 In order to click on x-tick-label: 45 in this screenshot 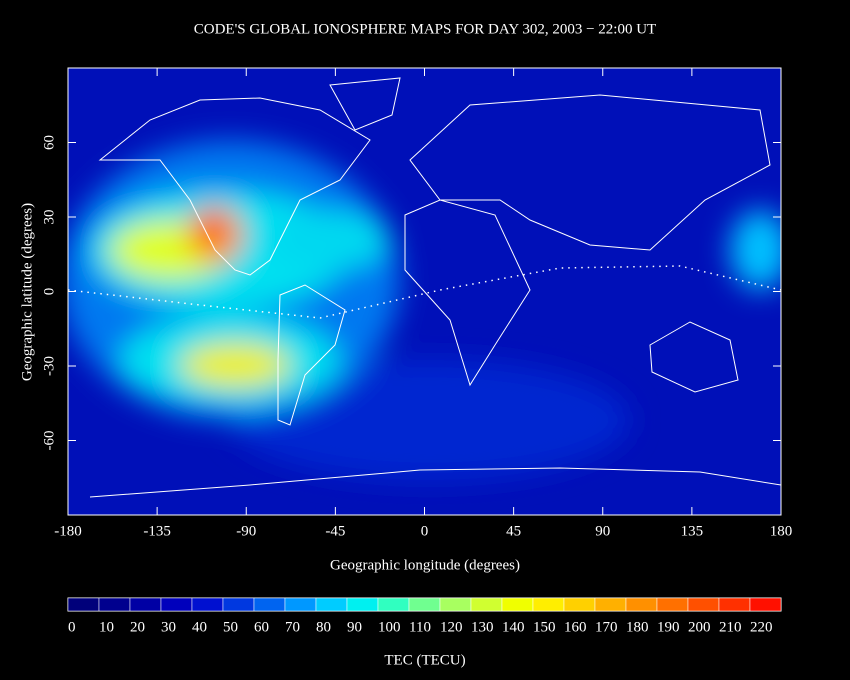, I will do `click(513, 531)`.